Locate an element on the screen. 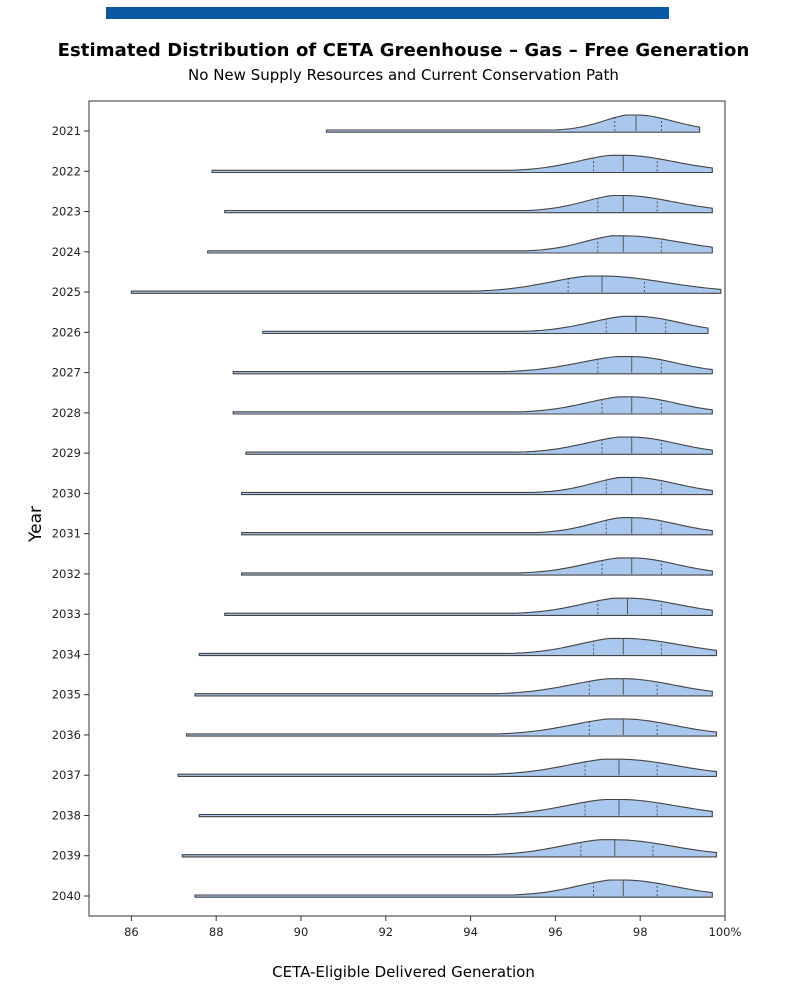 Image resolution: width=807 pixels, height=985 pixels. y-tick-label-2024: 2024 is located at coordinates (66, 252).